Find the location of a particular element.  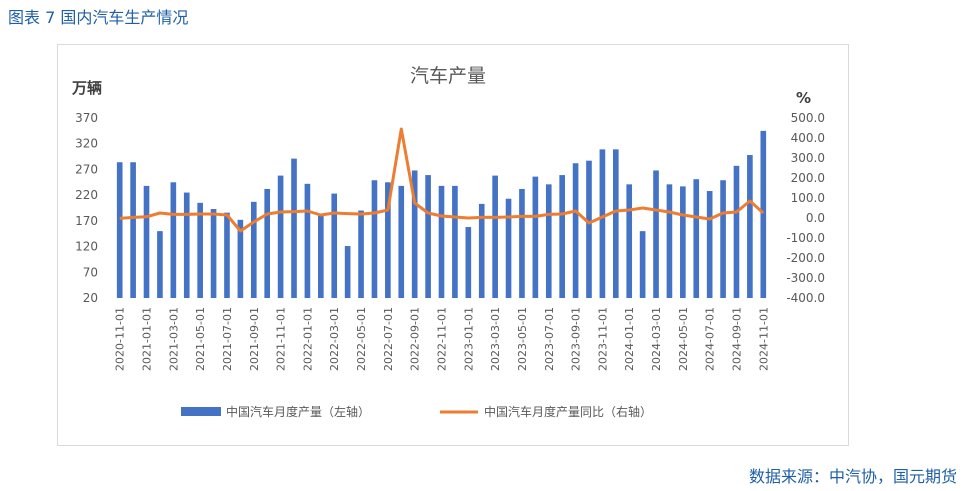

right-tick-label: -100.0 is located at coordinates (805, 238).